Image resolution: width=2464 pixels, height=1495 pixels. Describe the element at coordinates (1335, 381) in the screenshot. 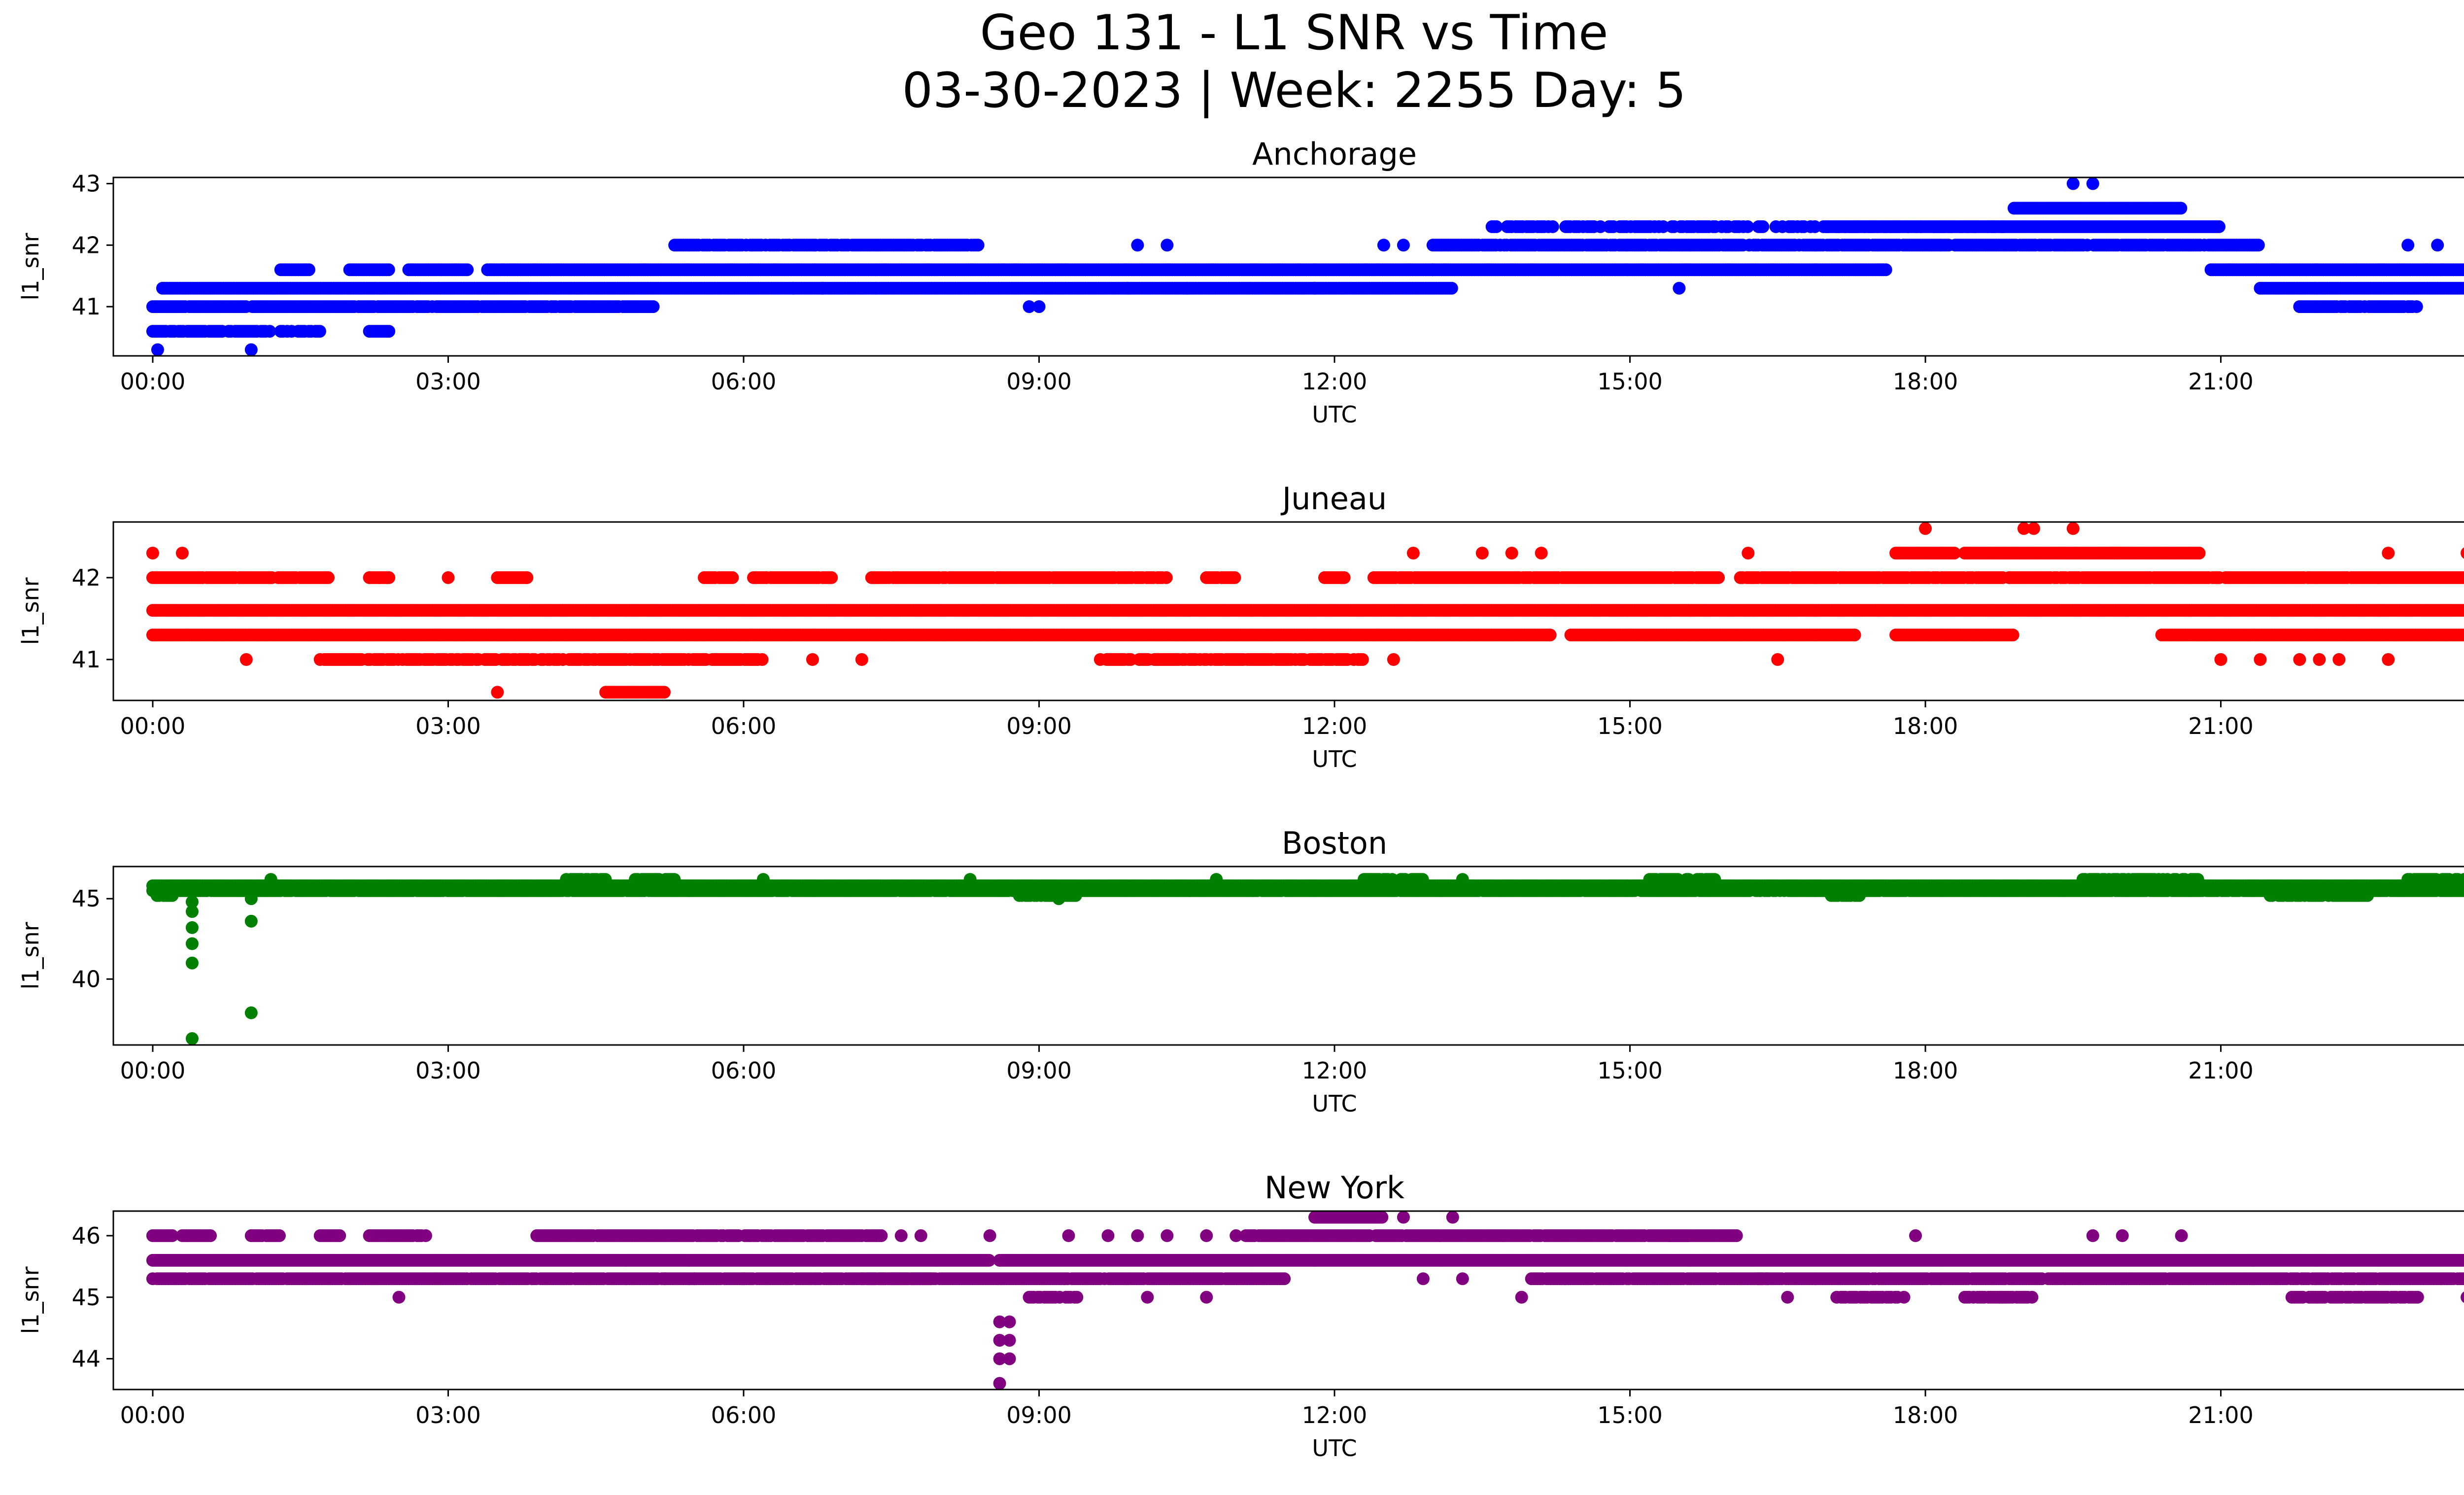

I see `x-tick-label: 12:00` at that location.